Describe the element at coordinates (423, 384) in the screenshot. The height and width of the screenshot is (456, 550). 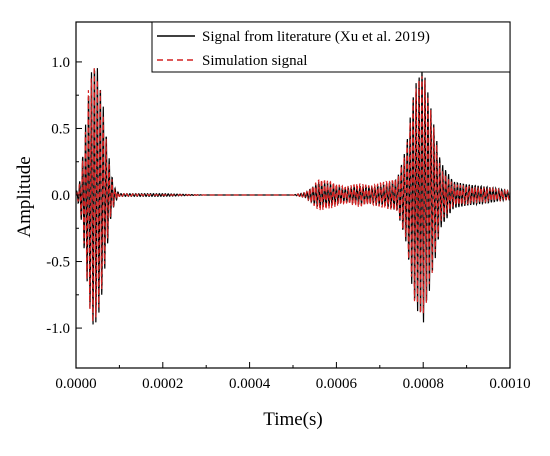
I see `x-tick-label: 0.0008` at that location.